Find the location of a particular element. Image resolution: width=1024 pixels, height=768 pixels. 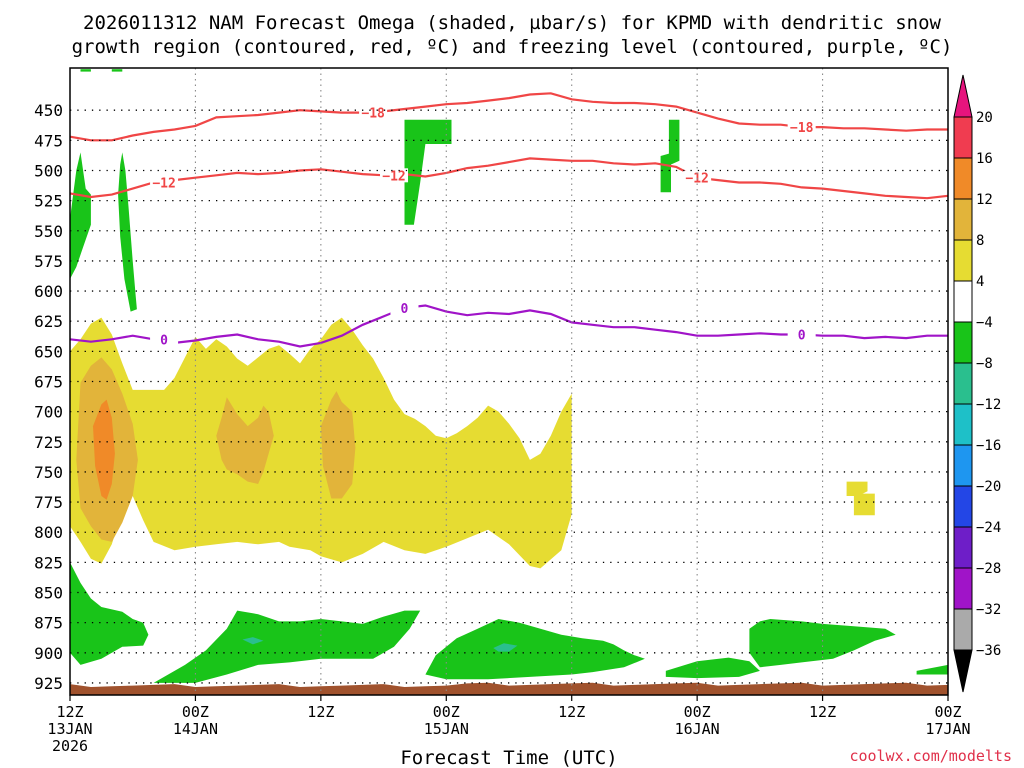

omega-neg-4-8-band-a is located at coordinates (428, 172).